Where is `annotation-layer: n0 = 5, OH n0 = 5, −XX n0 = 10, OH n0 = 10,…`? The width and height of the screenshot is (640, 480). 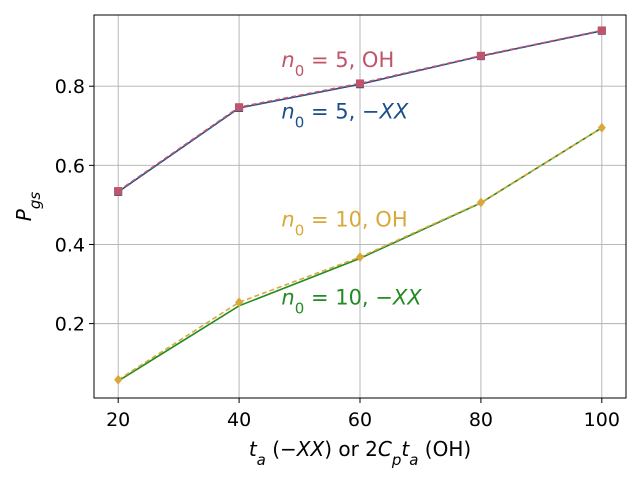
annotation-layer: n0 = 5, OH n0 = 5, −XX n0 = 10, OH n0 = 10,… is located at coordinates (351, 182).